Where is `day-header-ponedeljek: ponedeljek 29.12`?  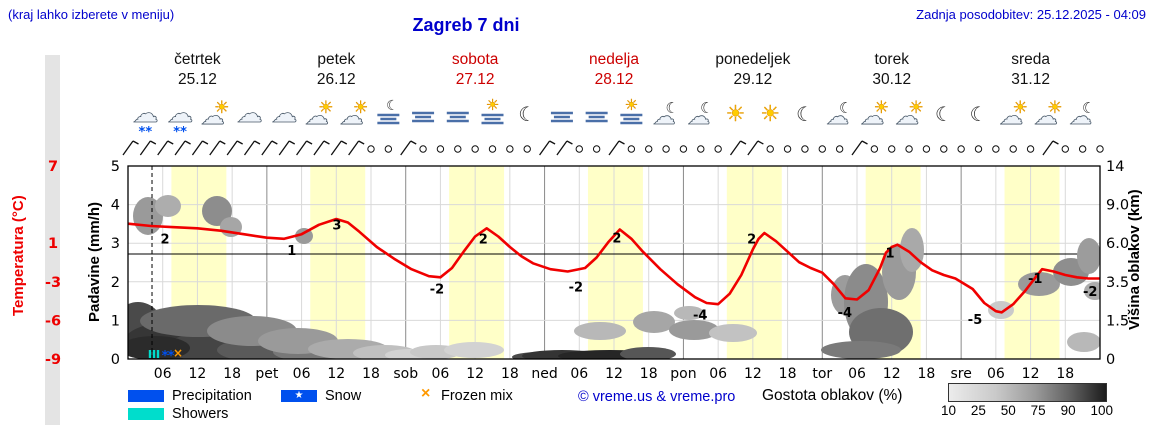 day-header-ponedeljek: ponedeljek 29.12 is located at coordinates (753, 69).